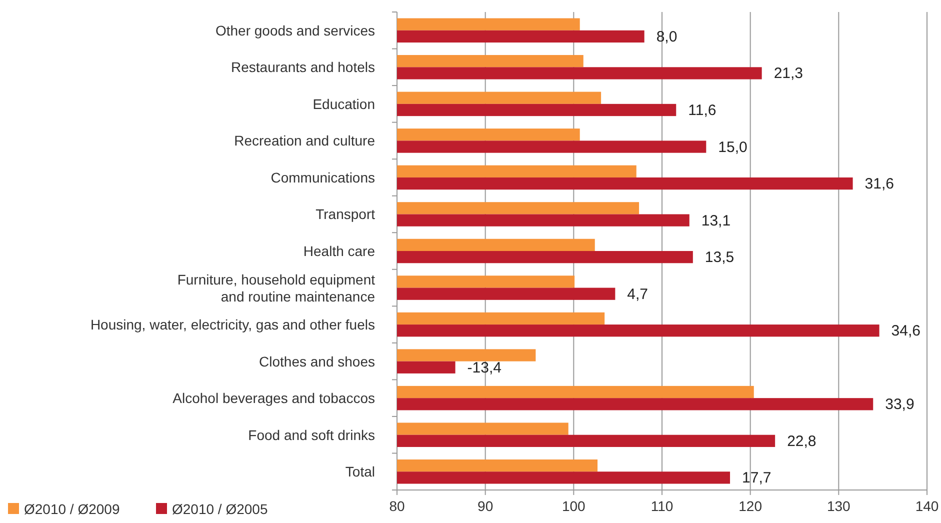  Describe the element at coordinates (397, 506) in the screenshot. I see `x-tick-label: 80` at that location.